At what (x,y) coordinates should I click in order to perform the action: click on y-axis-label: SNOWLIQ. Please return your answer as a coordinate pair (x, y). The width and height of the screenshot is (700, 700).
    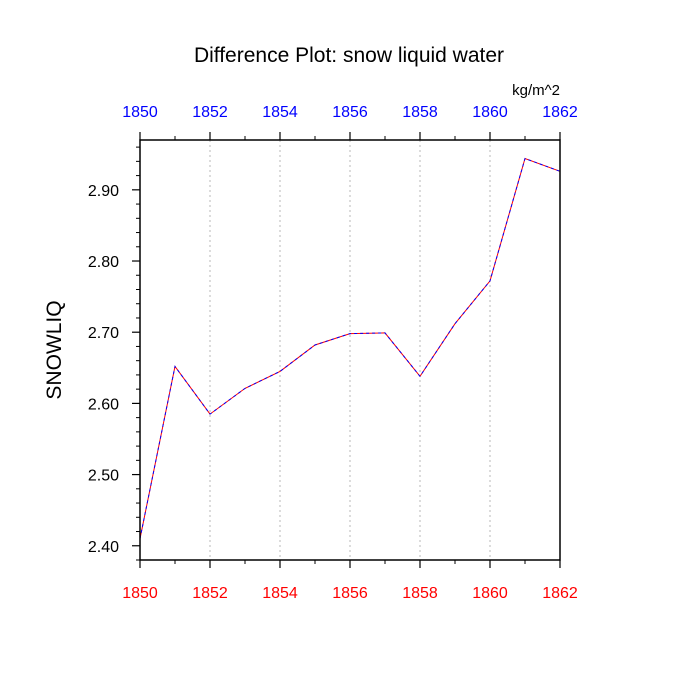
    Looking at the image, I should click on (54, 349).